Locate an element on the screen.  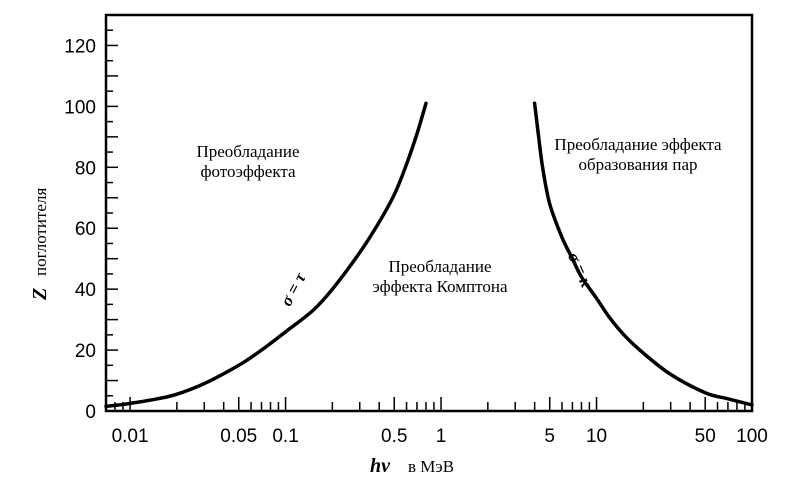
annotation-compton-line-2: эффекта Комптона is located at coordinates (439, 286).